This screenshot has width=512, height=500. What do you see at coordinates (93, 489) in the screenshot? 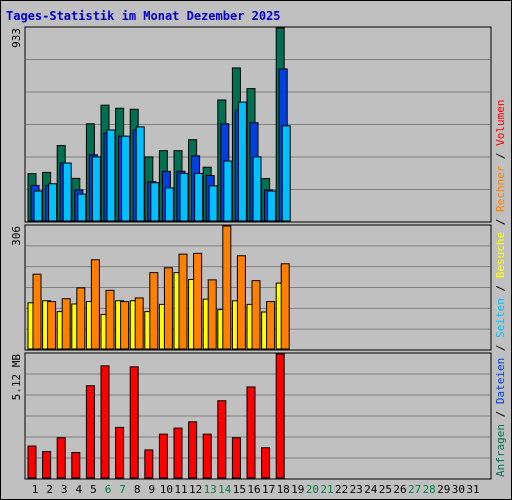
I see `day-label: 5` at bounding box center [93, 489].